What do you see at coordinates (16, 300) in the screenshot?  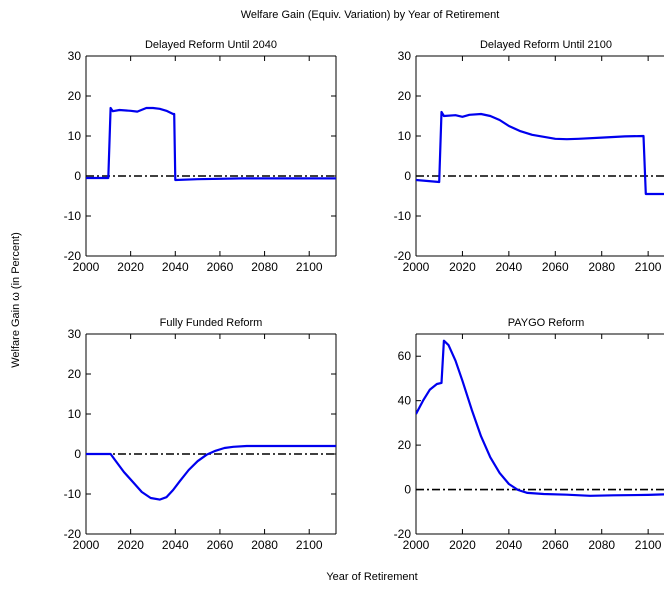 I see `y-axis-label: Welfare Gain ω (in Percent)` at bounding box center [16, 300].